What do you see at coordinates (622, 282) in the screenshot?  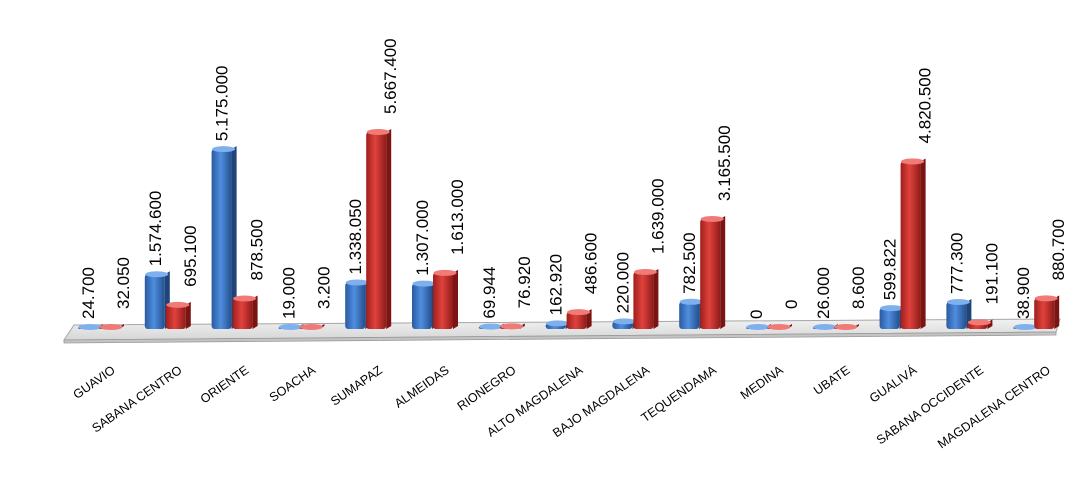 I see `data-label: 220.000` at bounding box center [622, 282].